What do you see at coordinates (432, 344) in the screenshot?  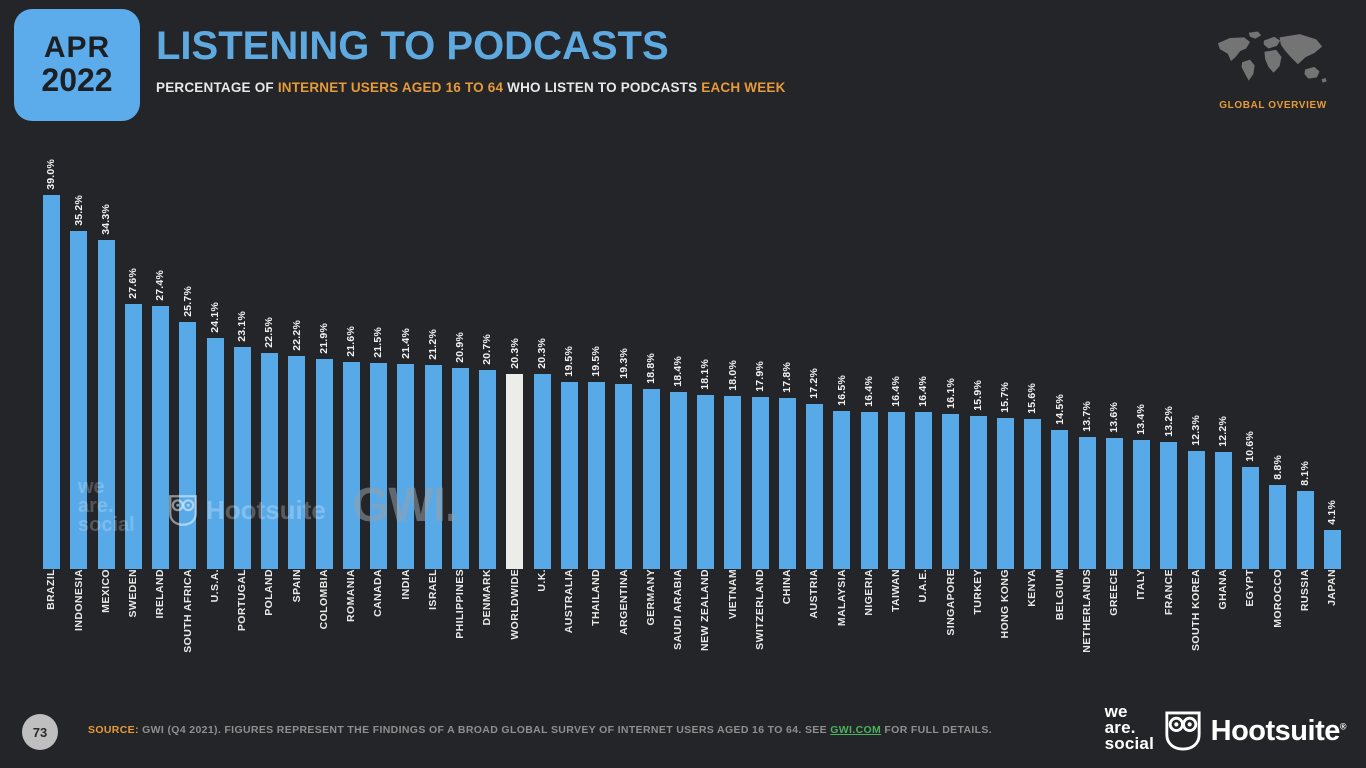 I see `bar-value-label: 21.2%` at bounding box center [432, 344].